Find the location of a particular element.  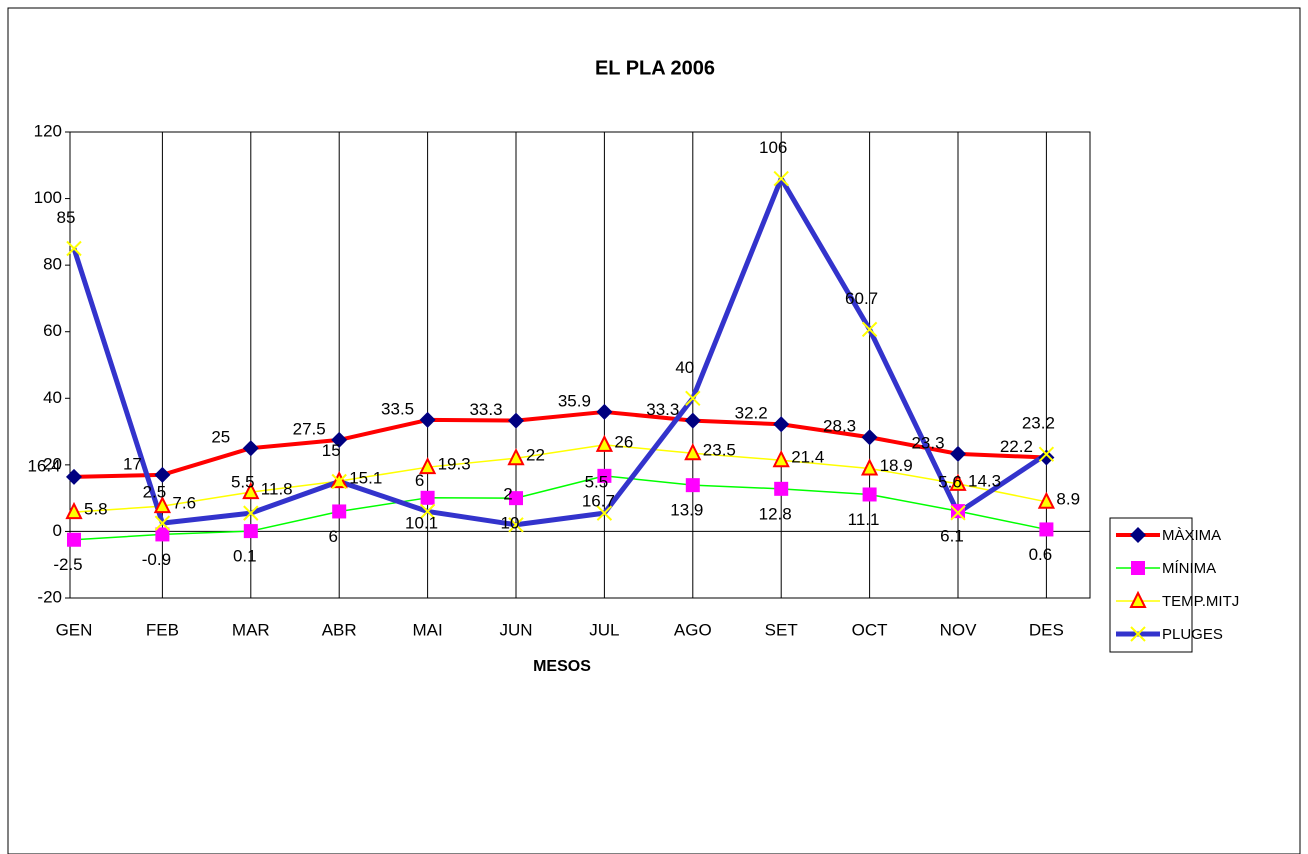

x-tick-label: JUL is located at coordinates (604, 629).